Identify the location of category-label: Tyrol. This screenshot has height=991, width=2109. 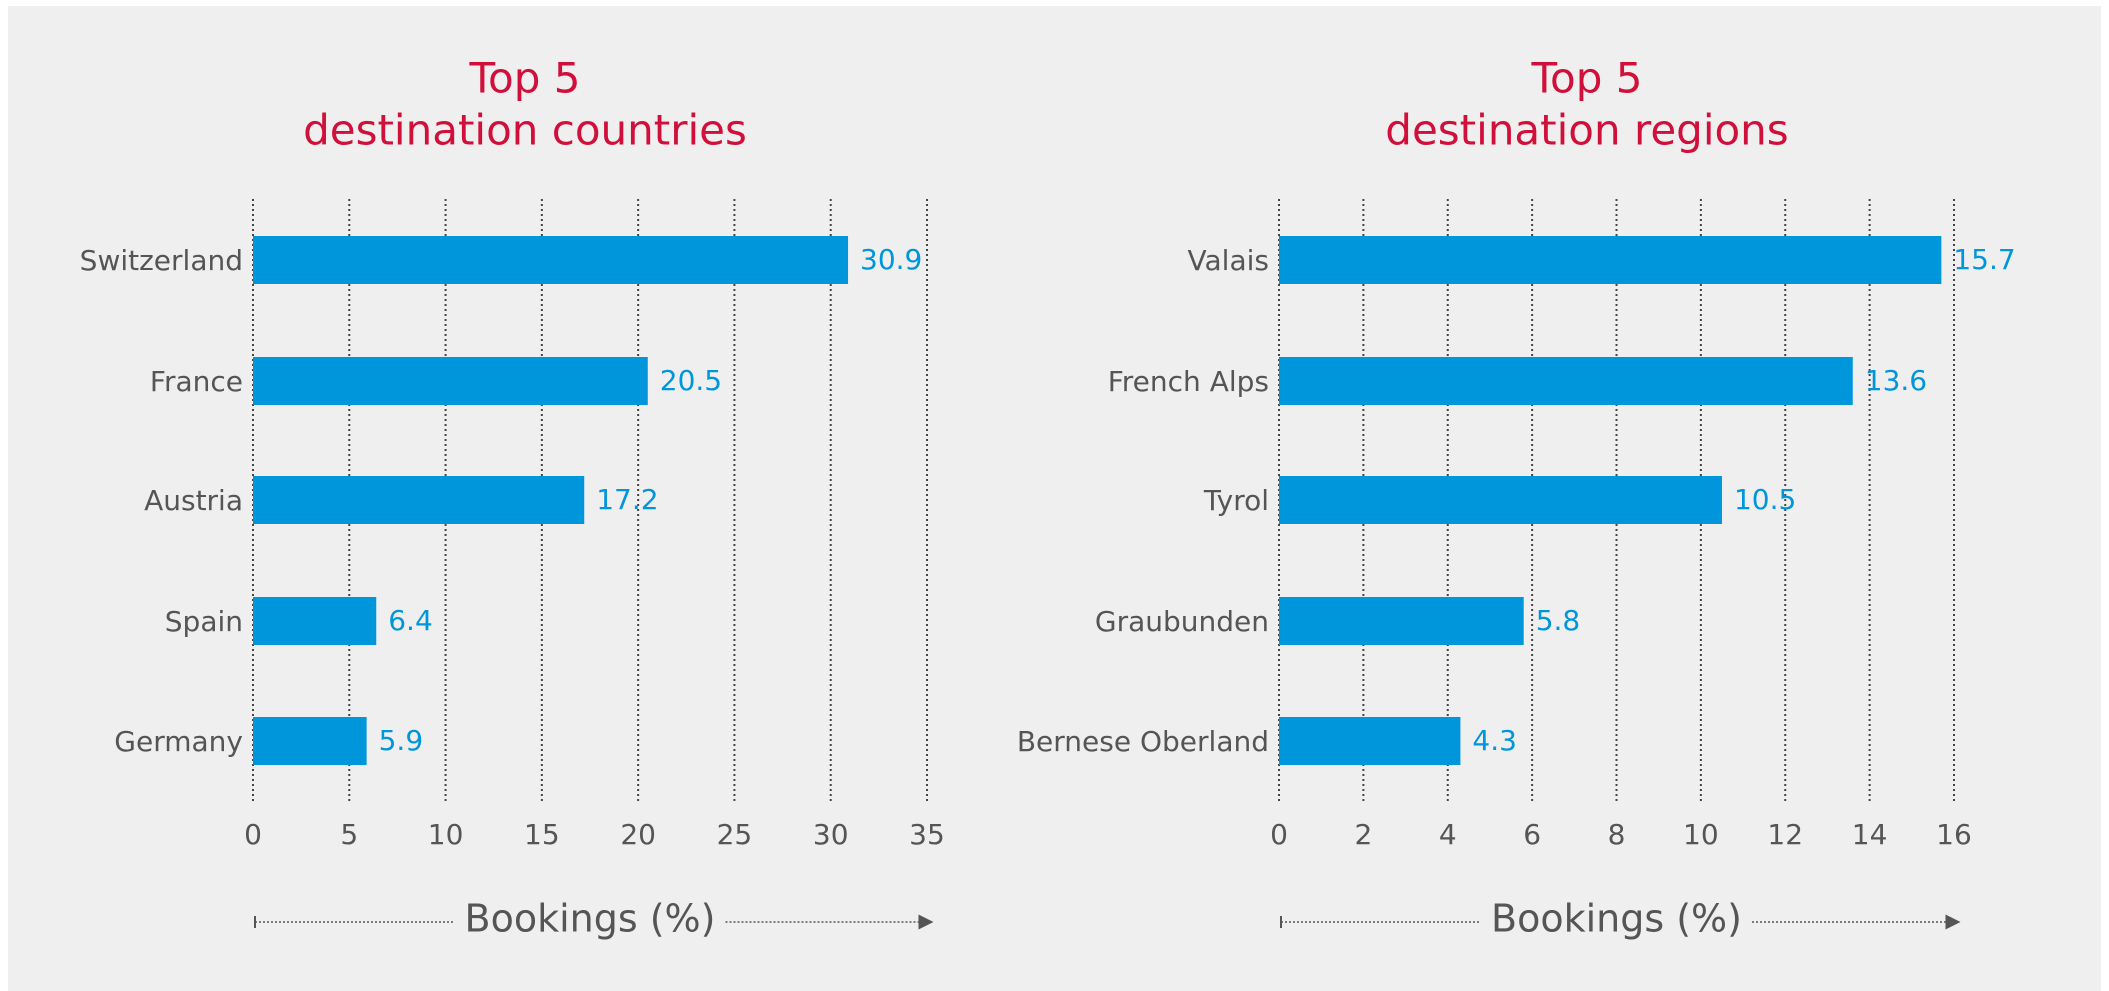
(1236, 500).